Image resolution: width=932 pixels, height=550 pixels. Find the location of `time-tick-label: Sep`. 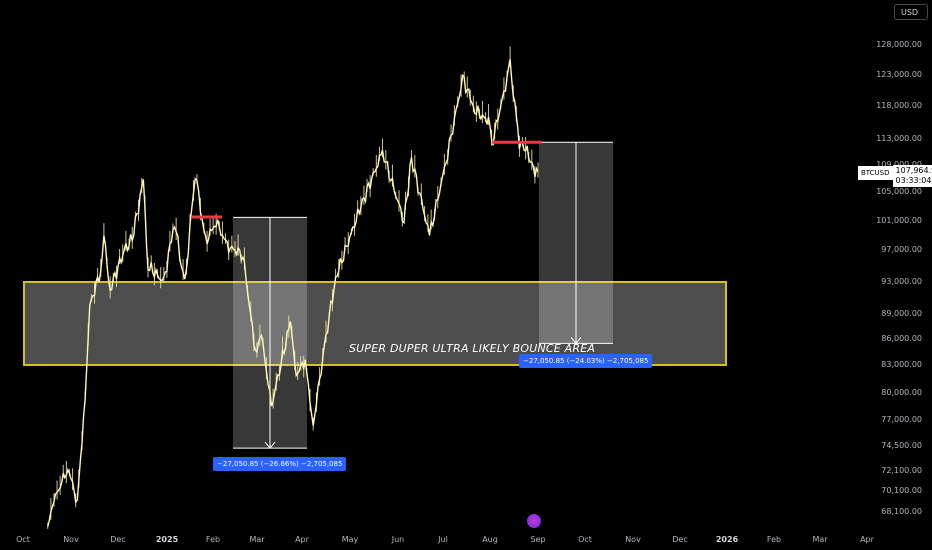

time-tick-label: Sep is located at coordinates (538, 539).